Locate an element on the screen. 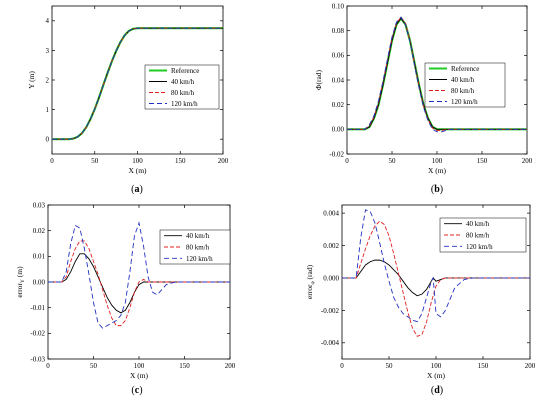 The image size is (550, 400). panel-caption: (b) is located at coordinates (437, 189).